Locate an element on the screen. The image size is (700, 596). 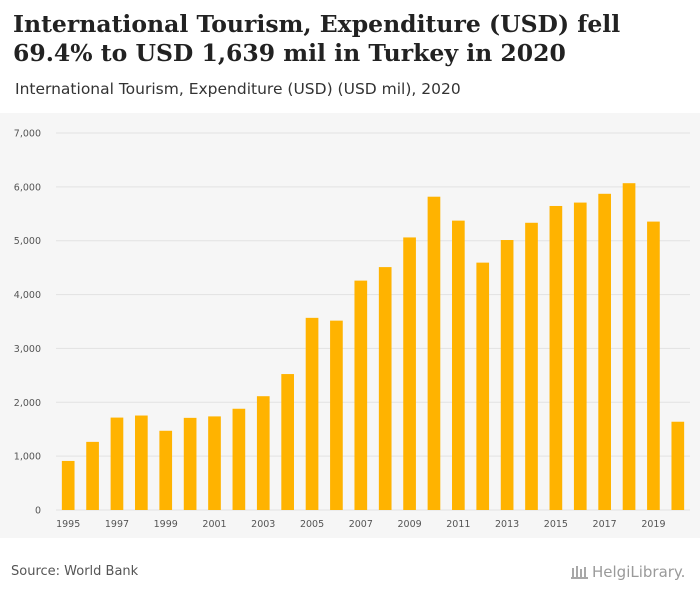
x-tick-label: 2015 is located at coordinates (556, 524).